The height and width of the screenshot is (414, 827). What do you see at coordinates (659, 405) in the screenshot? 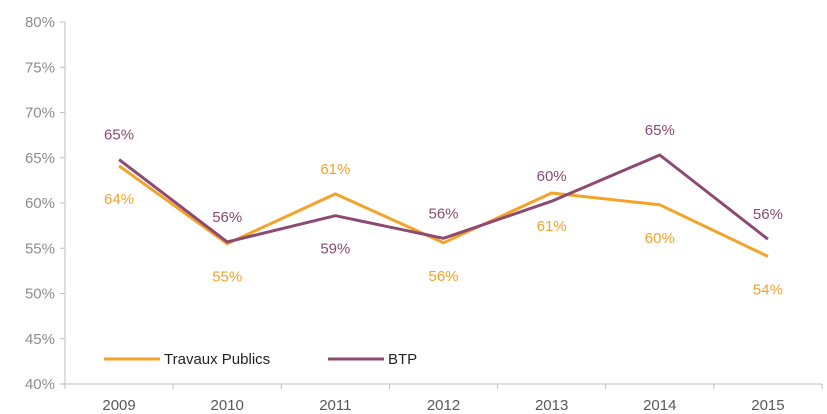
I see `x-tick-label: 2014` at bounding box center [659, 405].